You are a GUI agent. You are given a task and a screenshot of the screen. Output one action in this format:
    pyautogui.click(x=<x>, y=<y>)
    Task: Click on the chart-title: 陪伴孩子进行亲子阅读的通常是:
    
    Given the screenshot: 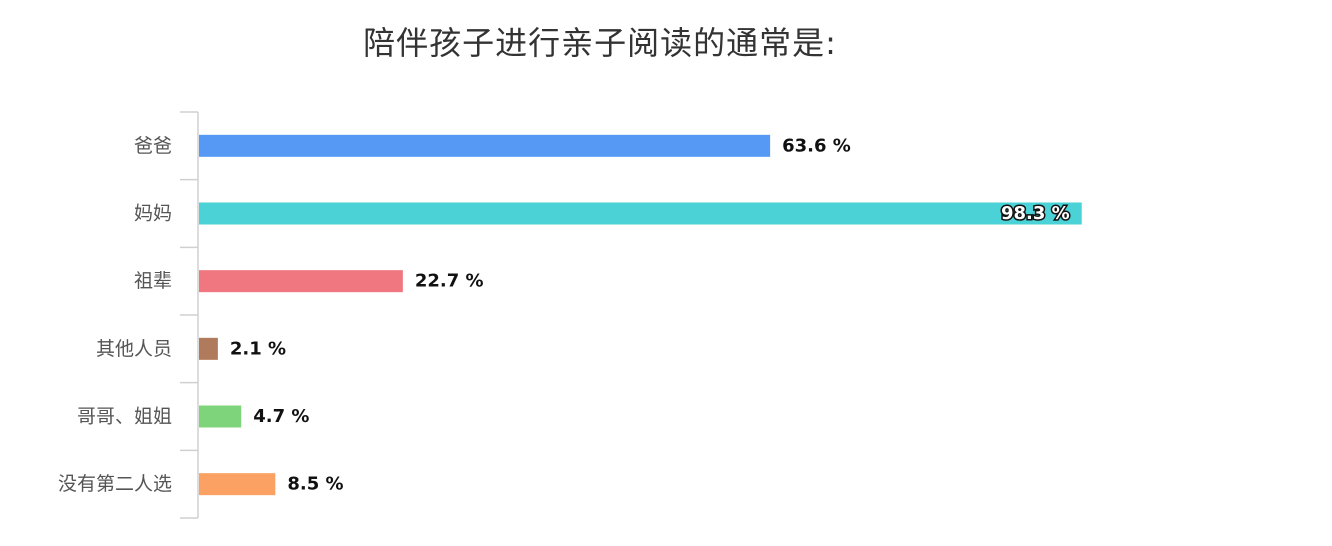 What is the action you would take?
    pyautogui.click(x=600, y=43)
    